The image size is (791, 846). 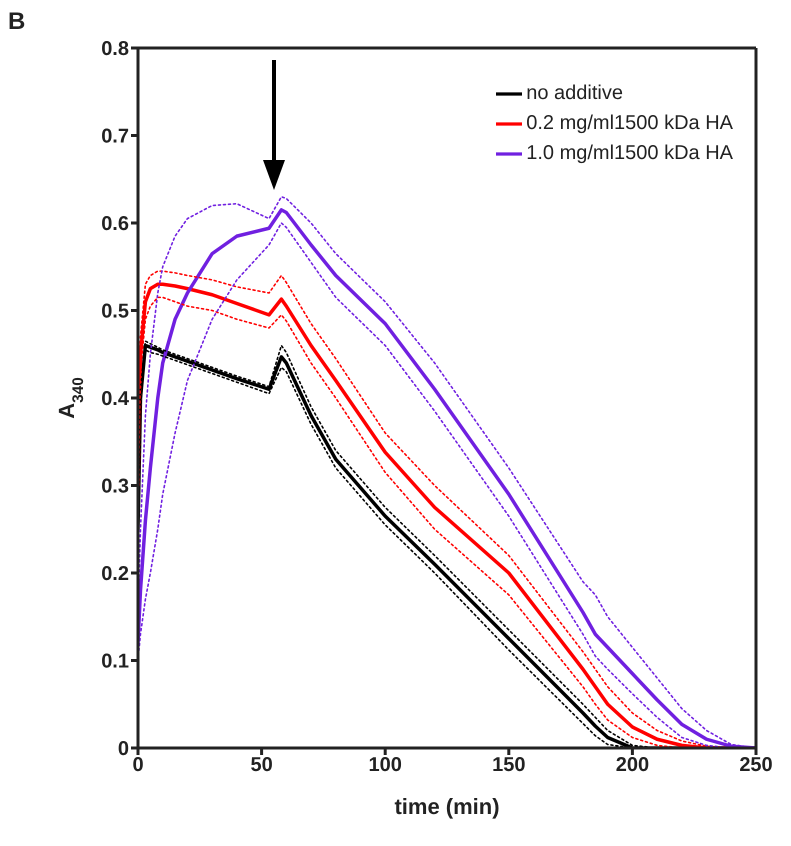 I want to click on y-tick-label: 0.7, so click(x=115, y=137).